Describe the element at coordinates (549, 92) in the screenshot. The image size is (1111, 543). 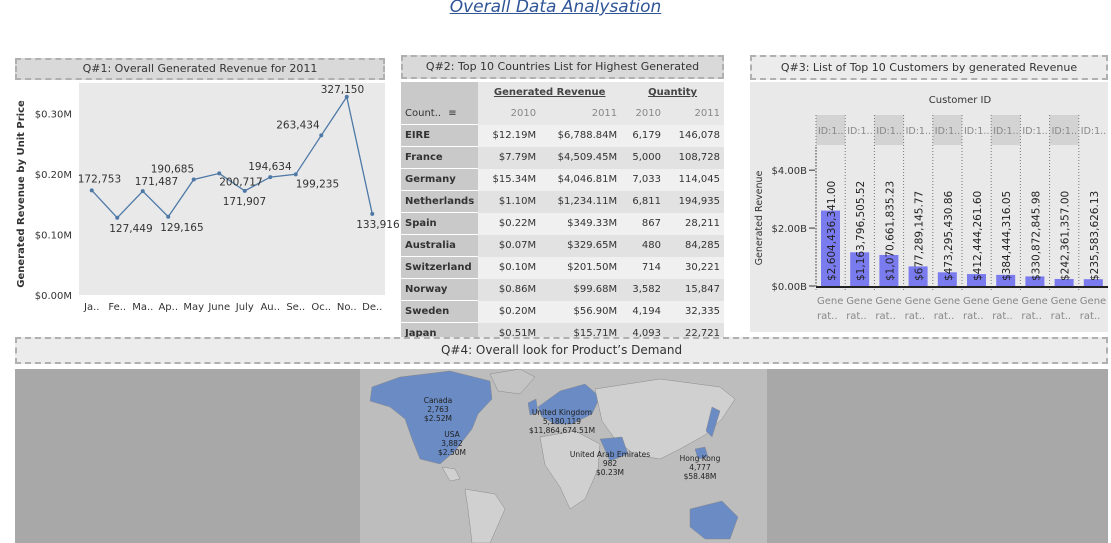
I see `q2-revenue-header: Generated Revenue` at that location.